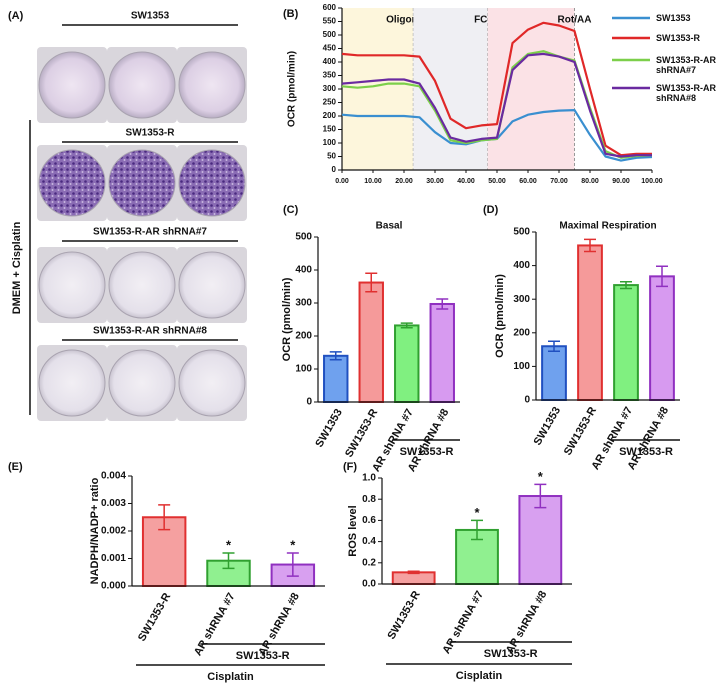 The width and height of the screenshot is (717, 687). Describe the element at coordinates (652, 181) in the screenshot. I see `x-tick-label: 100.00` at that location.